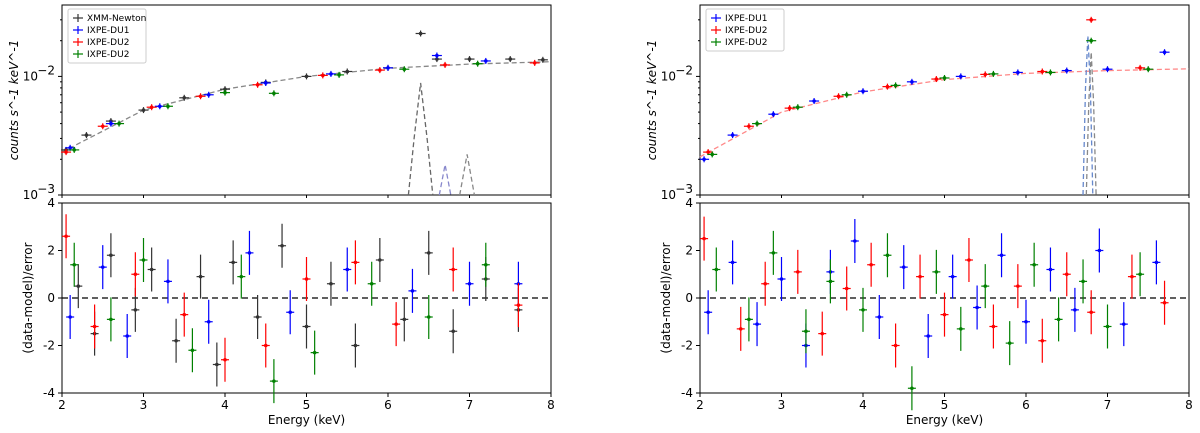 This screenshot has width=1200, height=433. I want to click on xtick-label: 4, so click(863, 405).